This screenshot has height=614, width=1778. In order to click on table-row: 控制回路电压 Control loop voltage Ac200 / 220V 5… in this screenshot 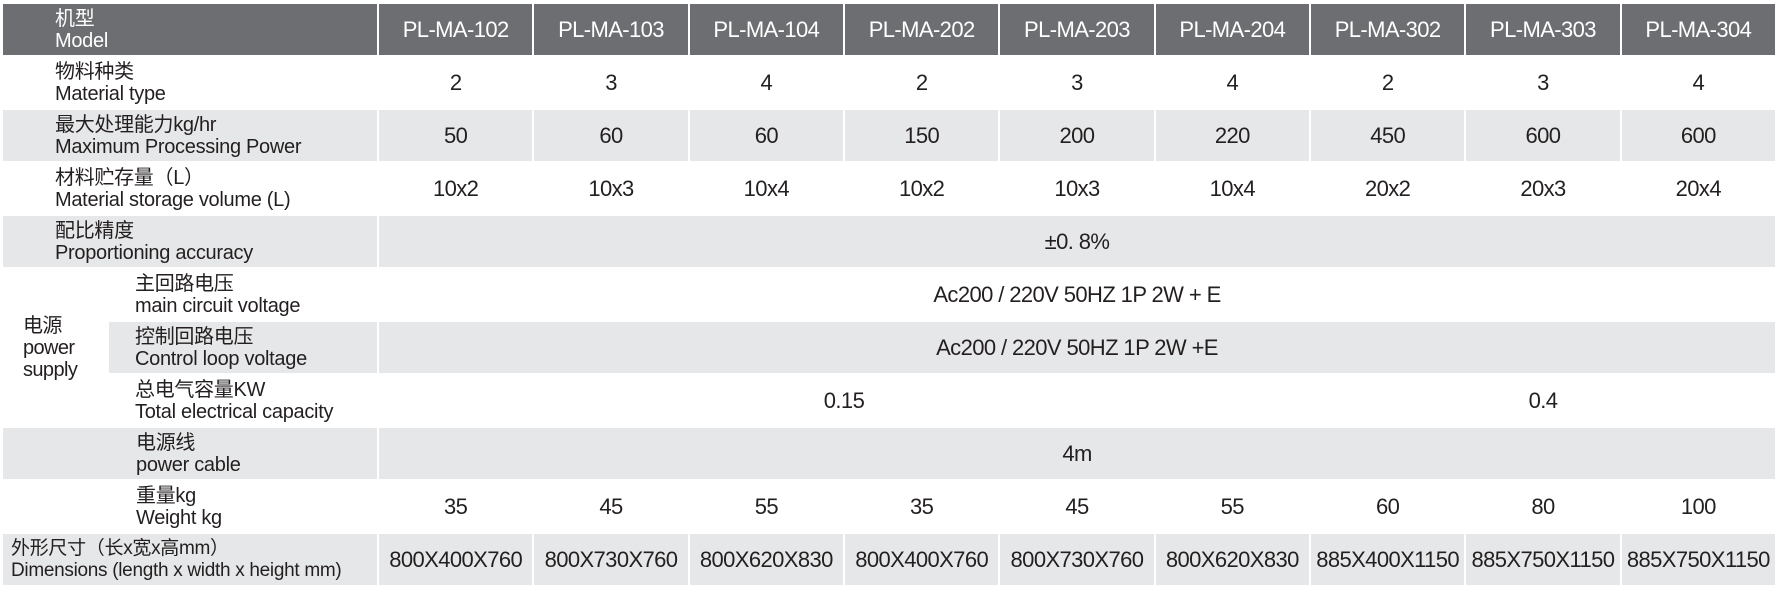, I will do `click(889, 347)`.